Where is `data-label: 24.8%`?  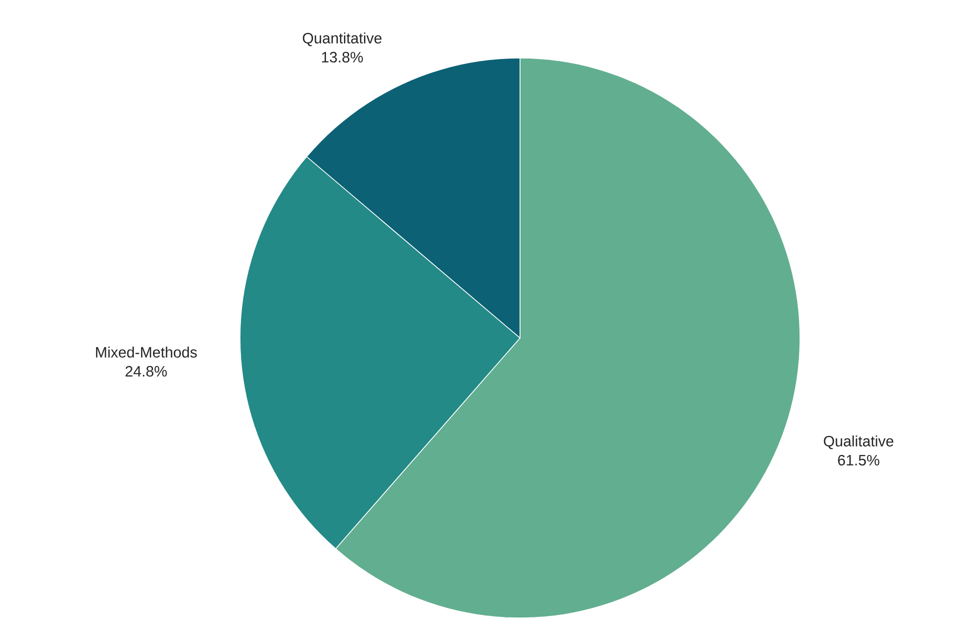 data-label: 24.8% is located at coordinates (146, 371).